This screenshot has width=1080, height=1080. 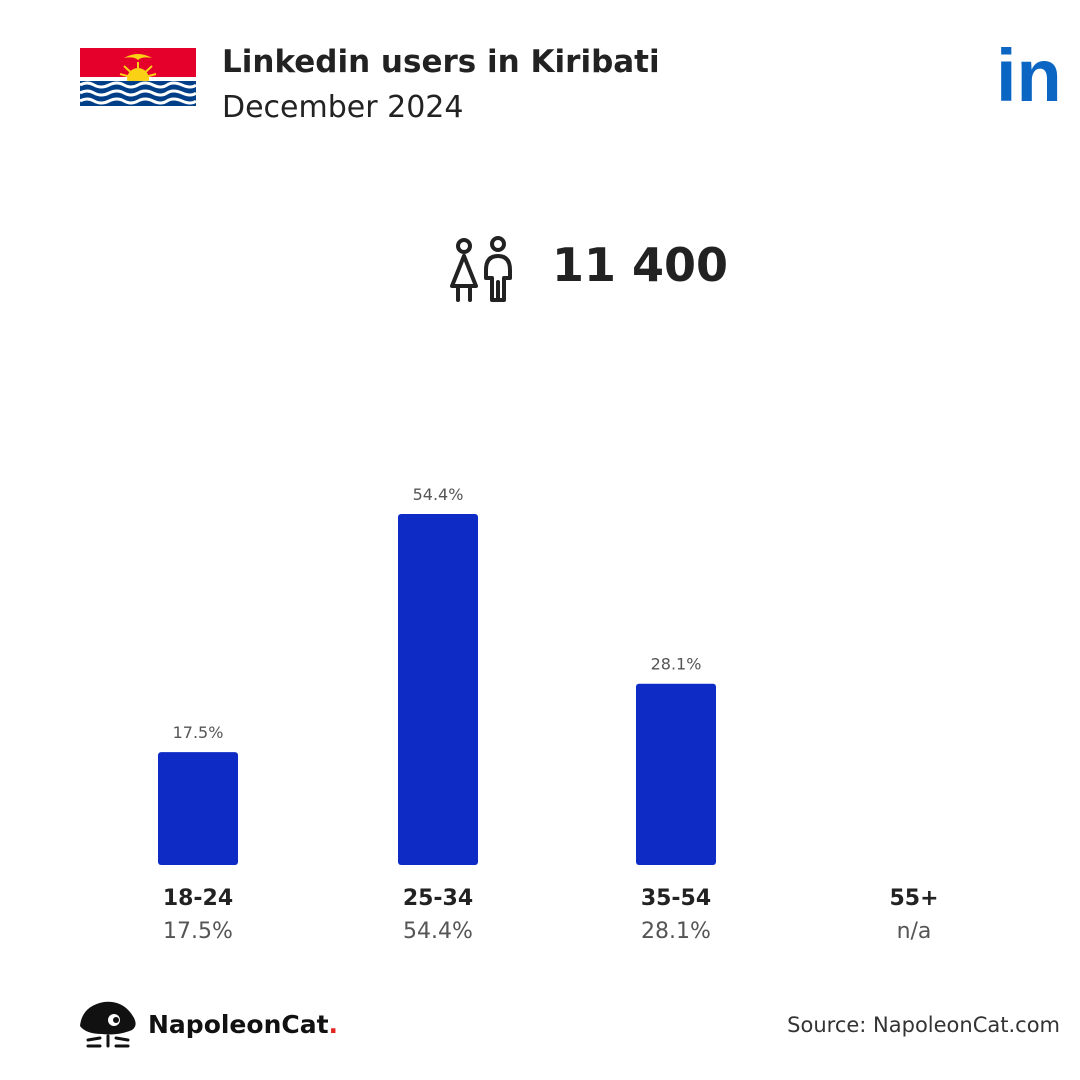 I want to click on svg-text: in, so click(x=1029, y=74).